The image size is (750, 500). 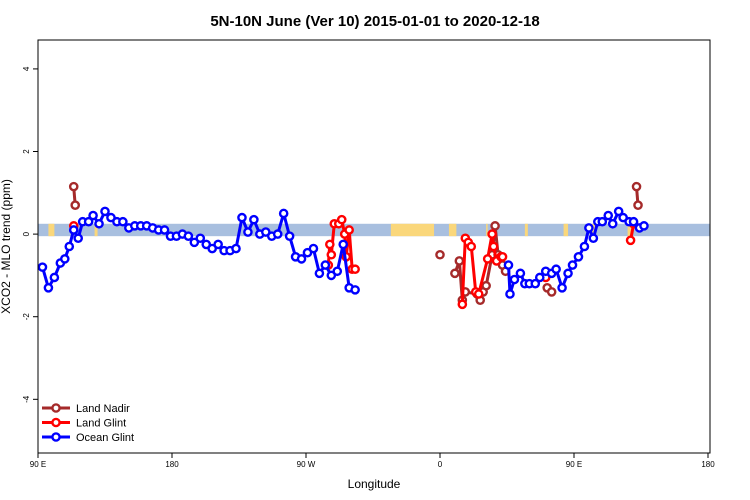 I want to click on y-tick-label: 2, so click(x=26, y=151).